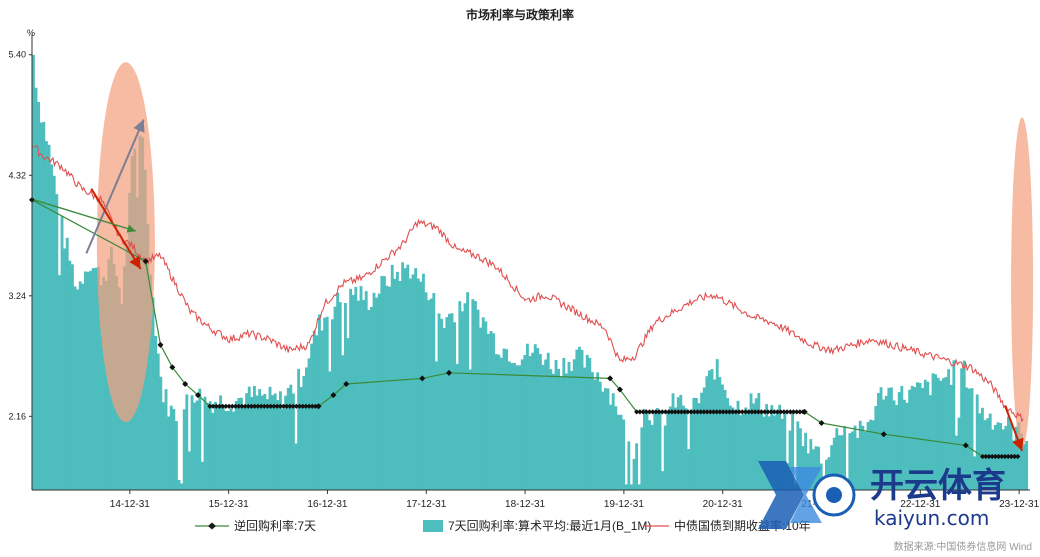 This screenshot has height=557, width=1040. What do you see at coordinates (17, 175) in the screenshot?
I see `y-tick-label: 4.32` at bounding box center [17, 175].